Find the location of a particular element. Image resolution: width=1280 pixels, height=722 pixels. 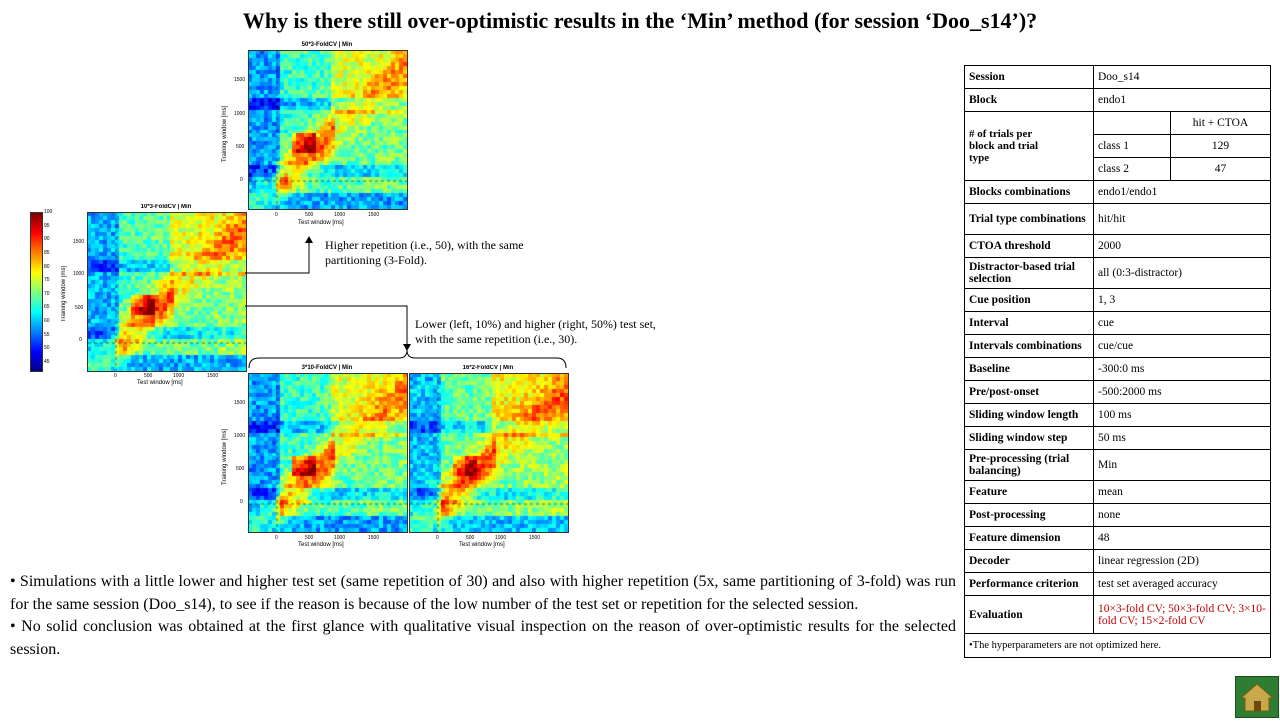

param-key: Performance criterion is located at coordinates (1029, 584).